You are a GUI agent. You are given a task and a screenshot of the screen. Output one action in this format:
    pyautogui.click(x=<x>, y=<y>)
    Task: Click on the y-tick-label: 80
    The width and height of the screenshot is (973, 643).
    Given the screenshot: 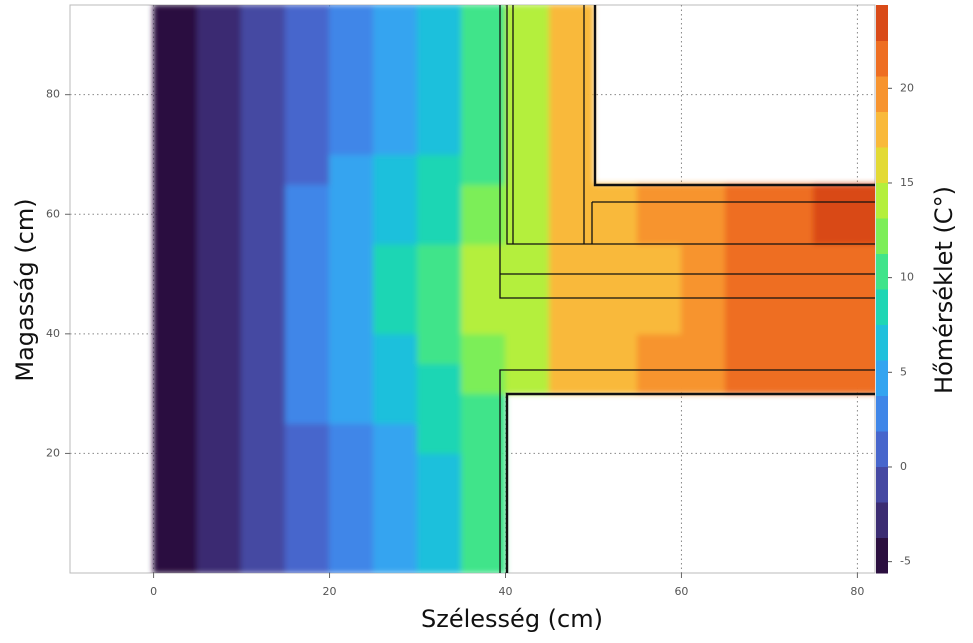 What is the action you would take?
    pyautogui.click(x=53, y=94)
    